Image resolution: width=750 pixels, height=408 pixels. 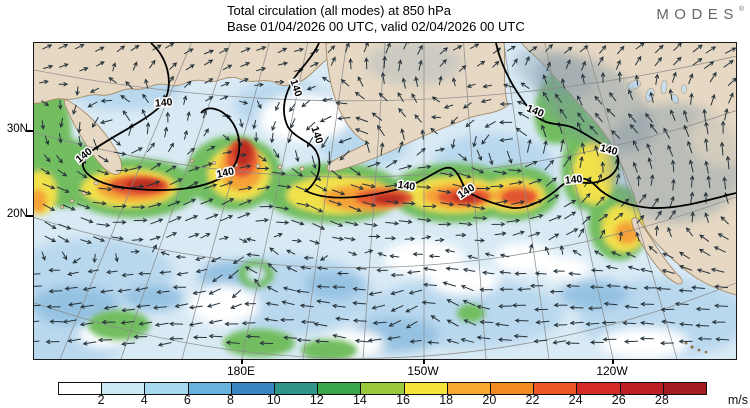 What do you see at coordinates (737, 400) in the screenshot?
I see `colorbar-unit: m/s` at bounding box center [737, 400].